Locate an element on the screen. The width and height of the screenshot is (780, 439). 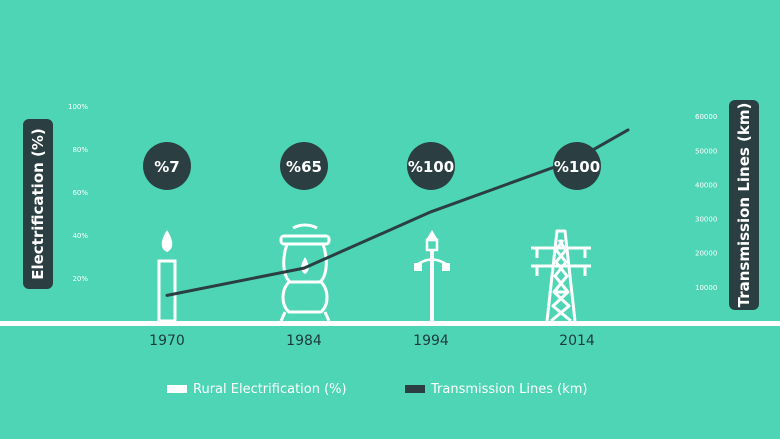
right-axis-title: Transmission Lines (km) is located at coordinates (744, 205).